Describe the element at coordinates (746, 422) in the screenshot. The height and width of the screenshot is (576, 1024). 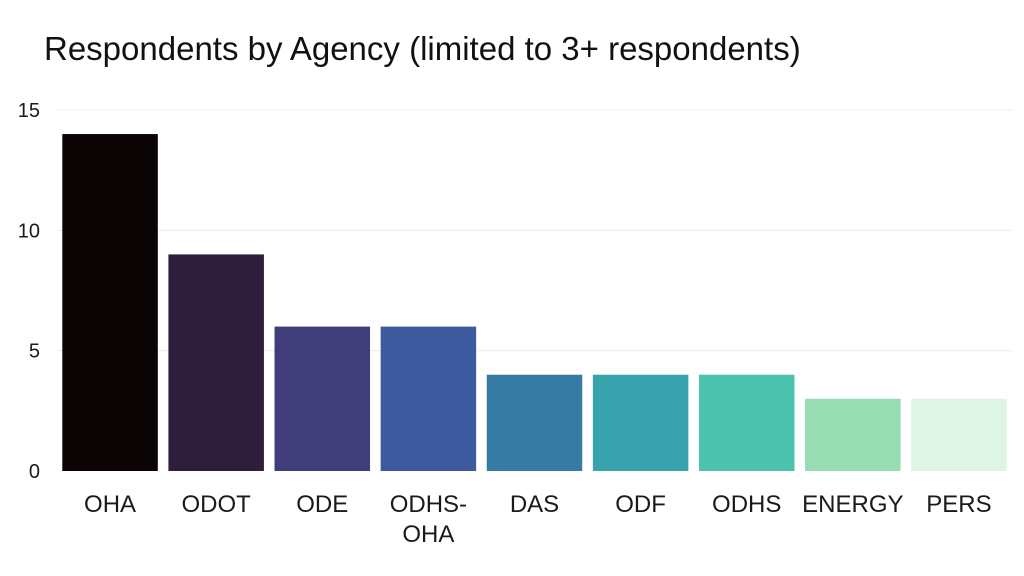
I see `bar-odhs` at that location.